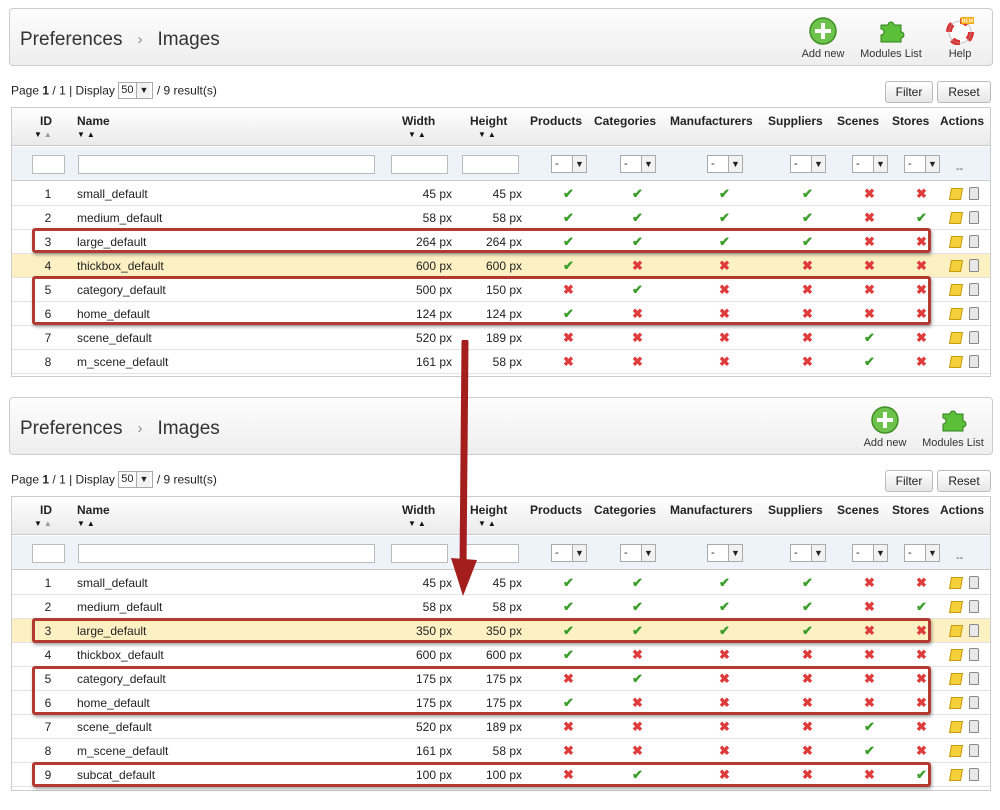 The height and width of the screenshot is (810, 1000). I want to click on filter-products-select: - ▼, so click(569, 553).